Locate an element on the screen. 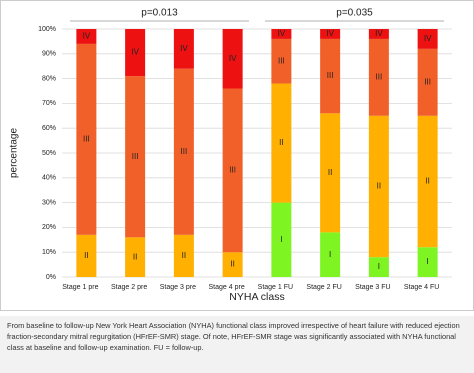  y-tick-label: 60% is located at coordinates (49, 128).